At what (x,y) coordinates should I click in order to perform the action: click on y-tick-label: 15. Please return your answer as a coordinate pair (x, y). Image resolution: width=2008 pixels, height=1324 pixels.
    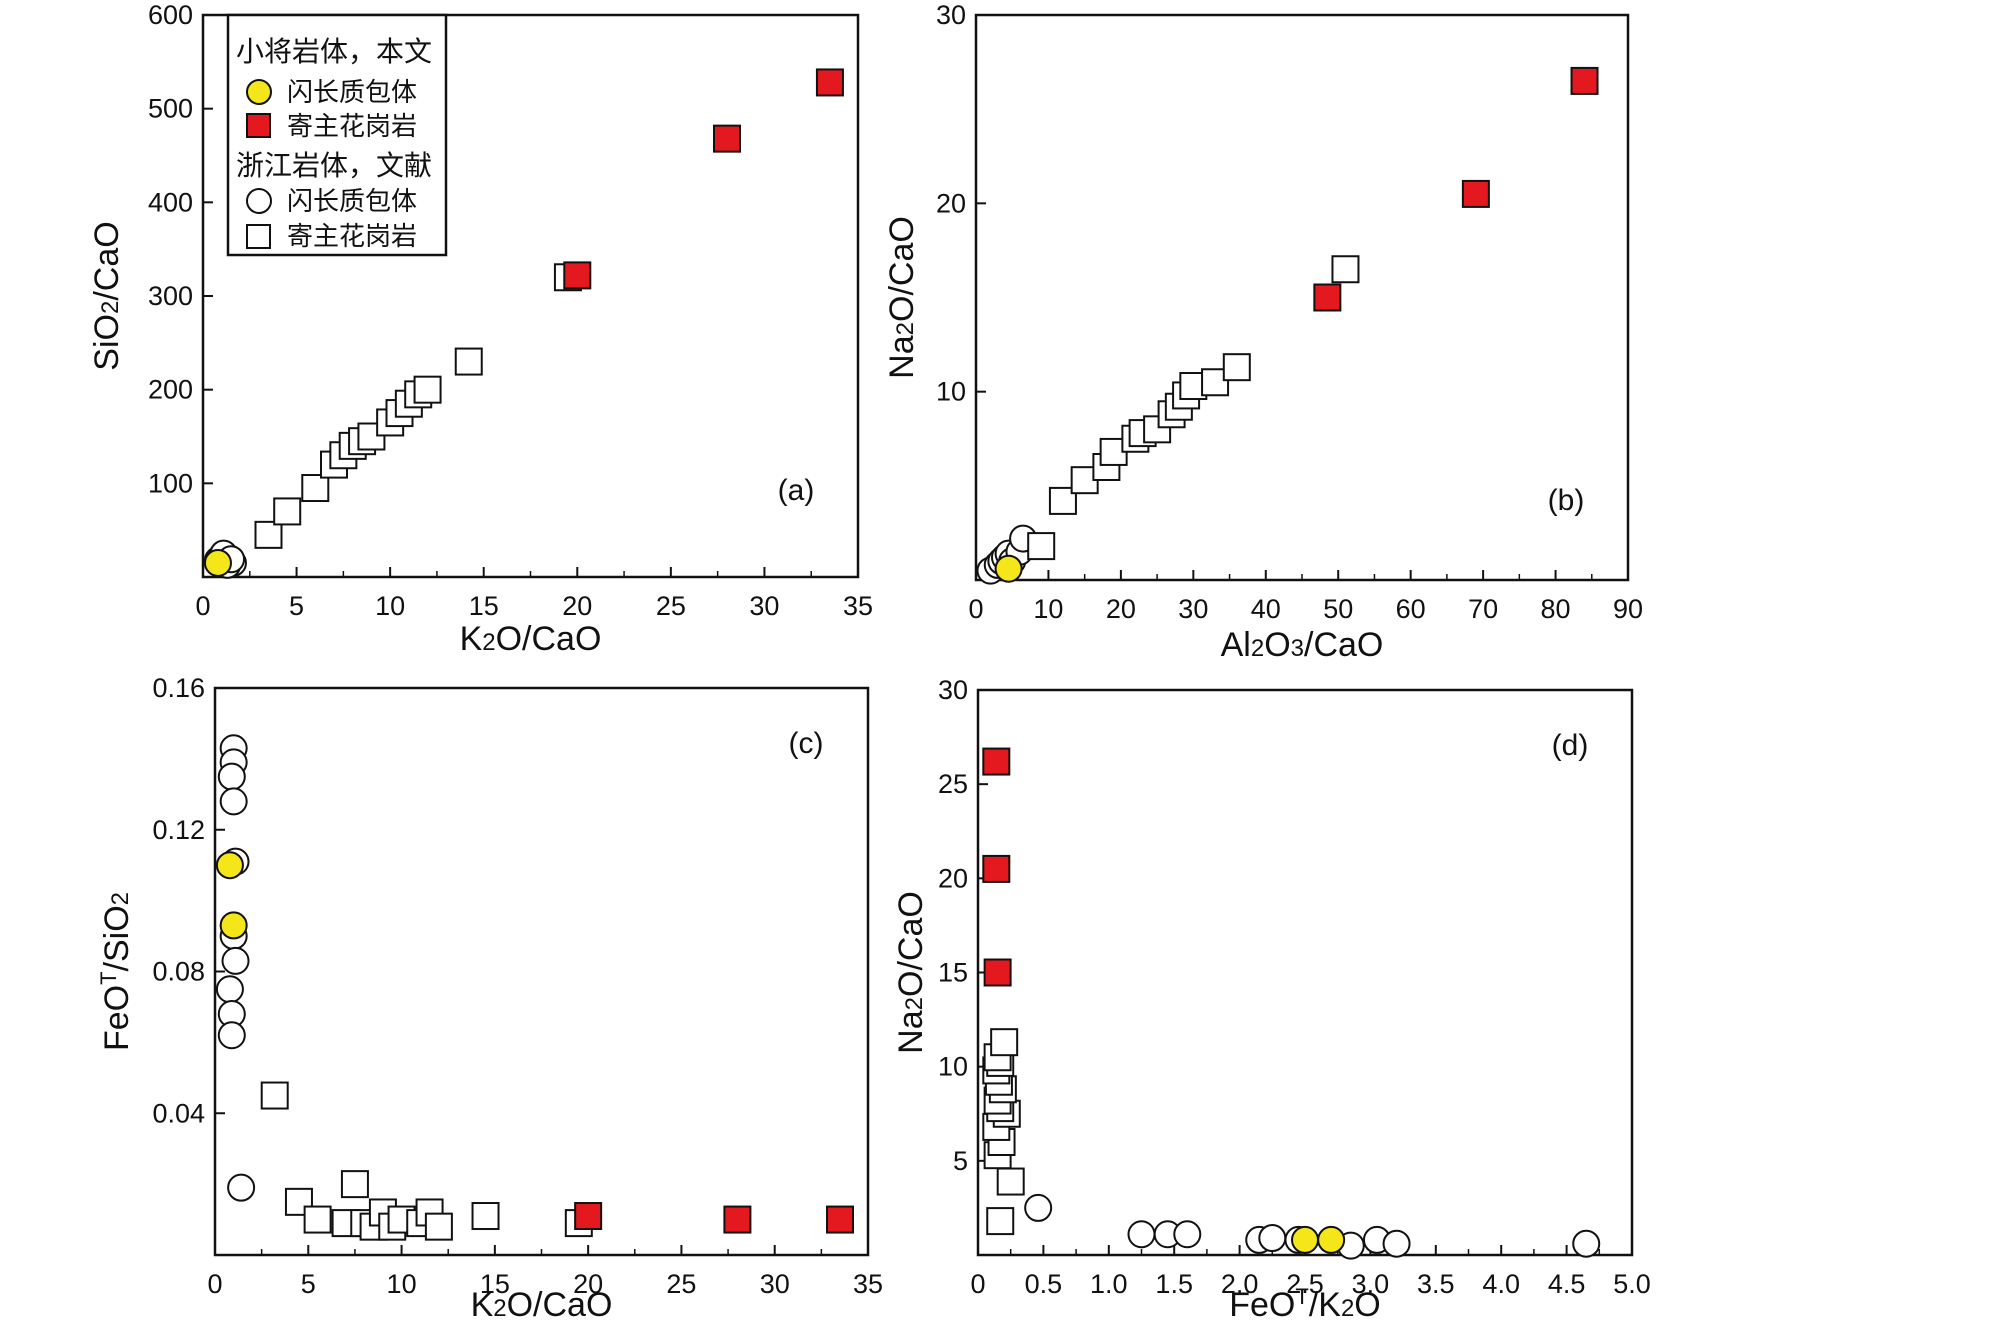
    Looking at the image, I should click on (953, 973).